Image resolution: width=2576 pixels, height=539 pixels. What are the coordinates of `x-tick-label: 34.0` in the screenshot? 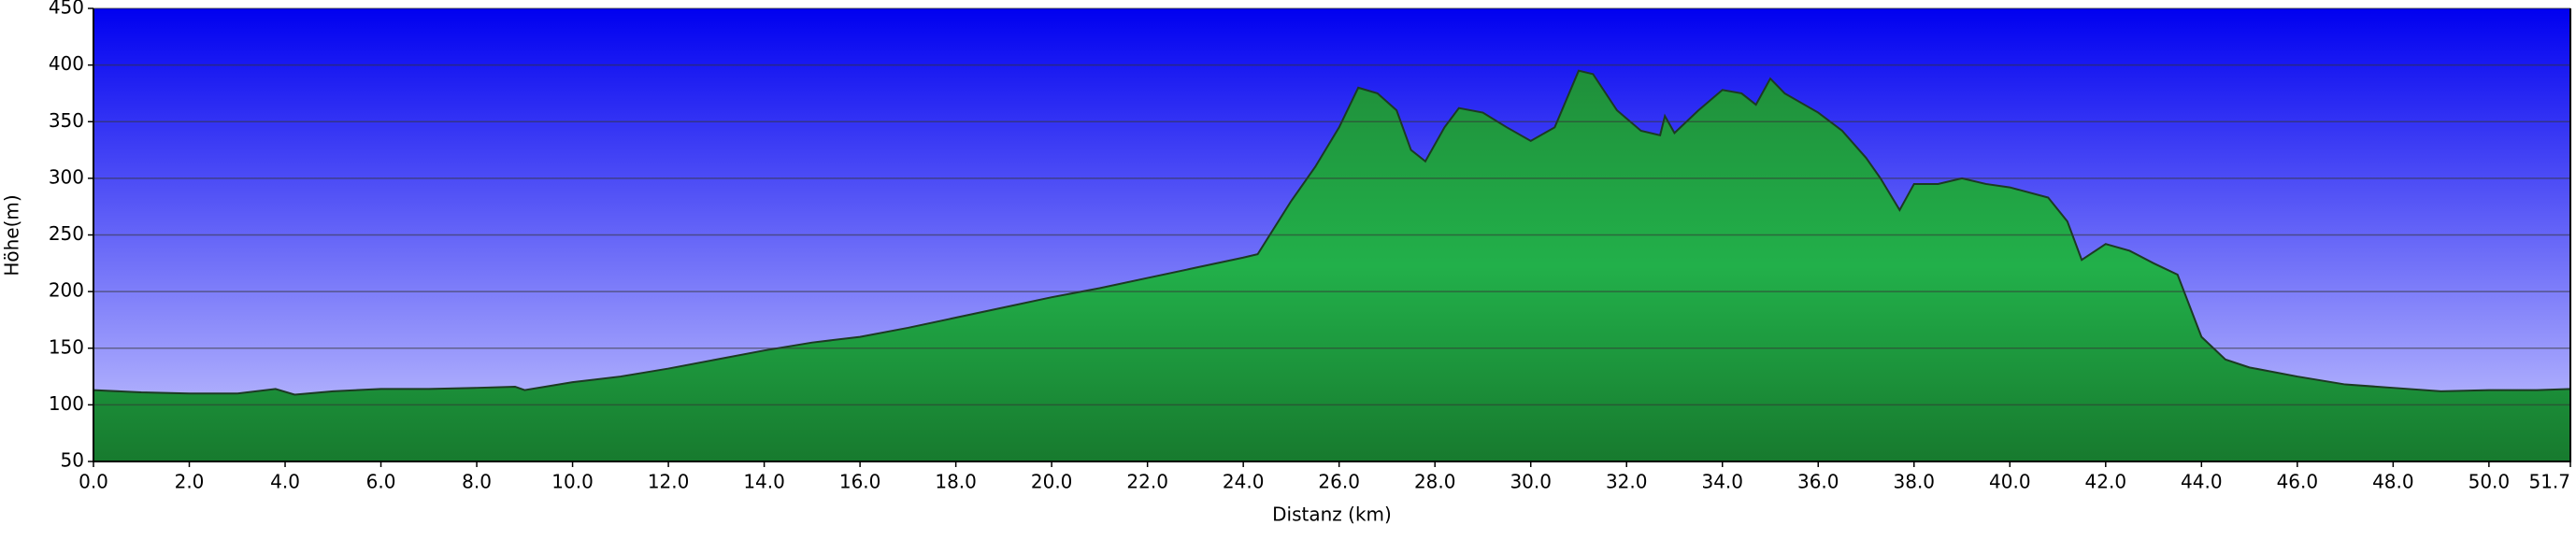 It's located at (1722, 482).